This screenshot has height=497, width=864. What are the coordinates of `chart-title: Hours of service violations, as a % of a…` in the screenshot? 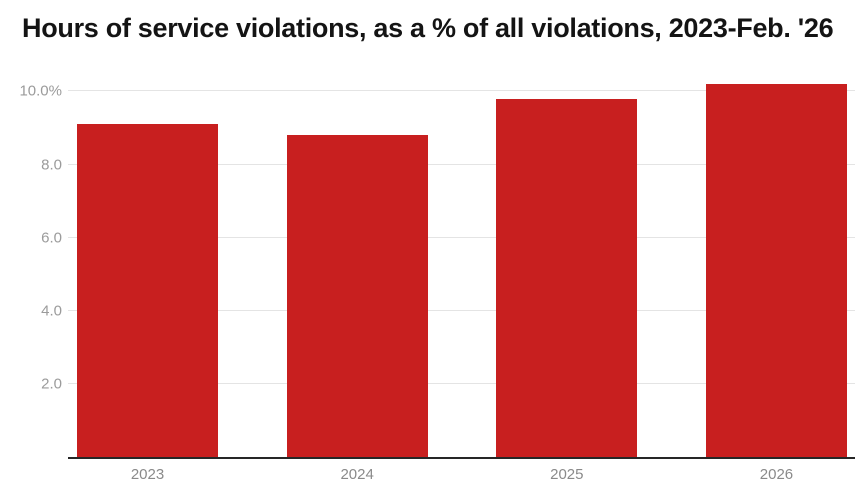 It's located at (428, 28).